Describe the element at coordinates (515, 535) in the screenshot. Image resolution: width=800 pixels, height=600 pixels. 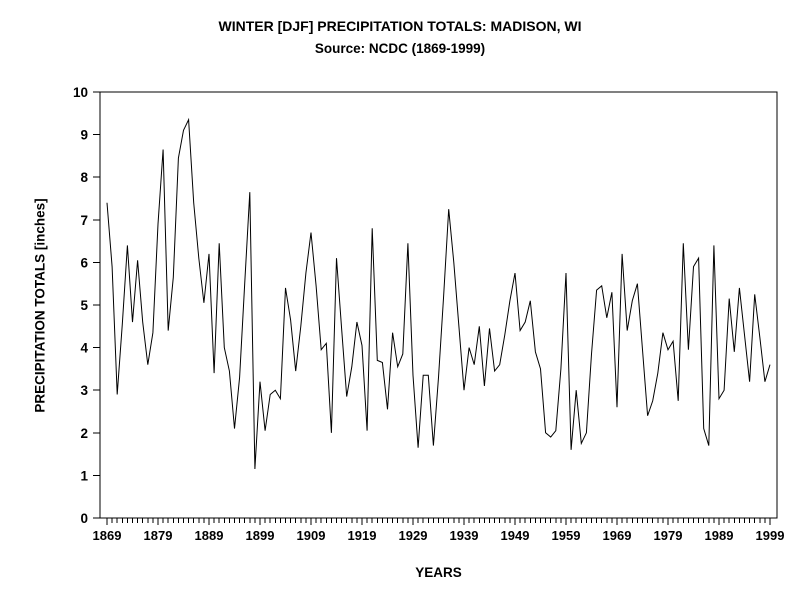
I see `x-tick-label: 1949` at that location.